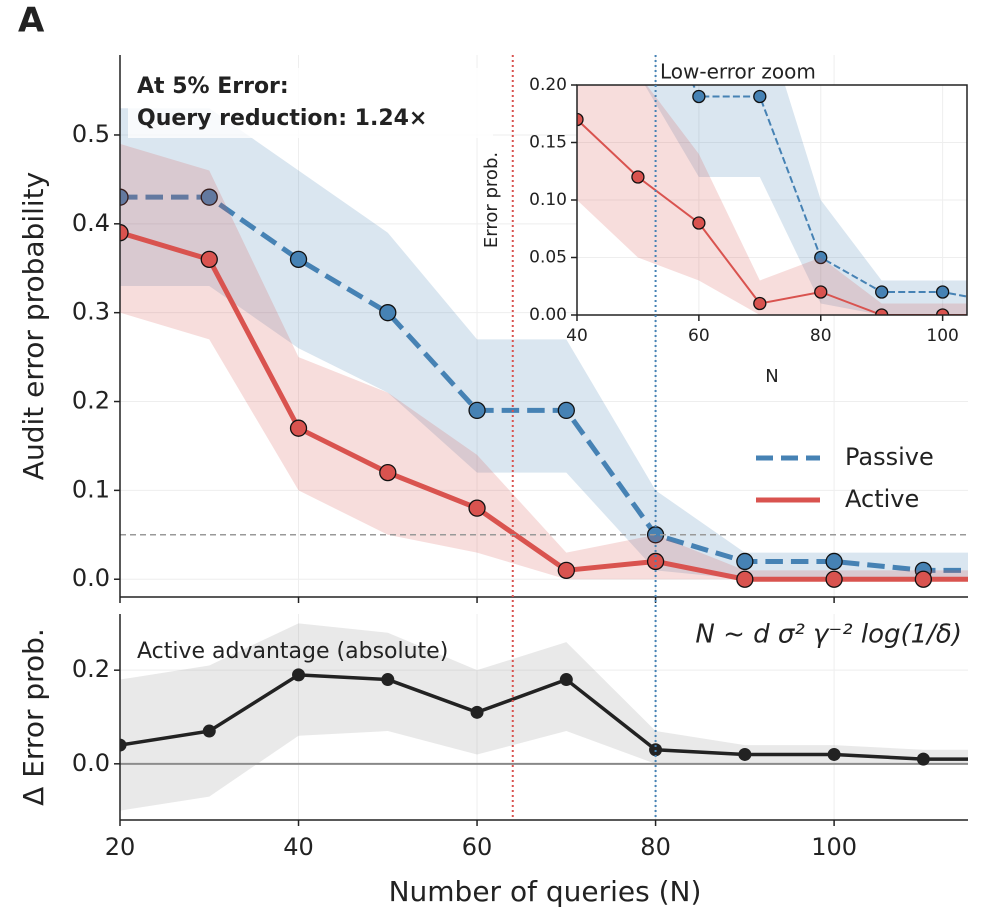 The width and height of the screenshot is (998, 921). I want to click on legend-label: Active, so click(882, 499).